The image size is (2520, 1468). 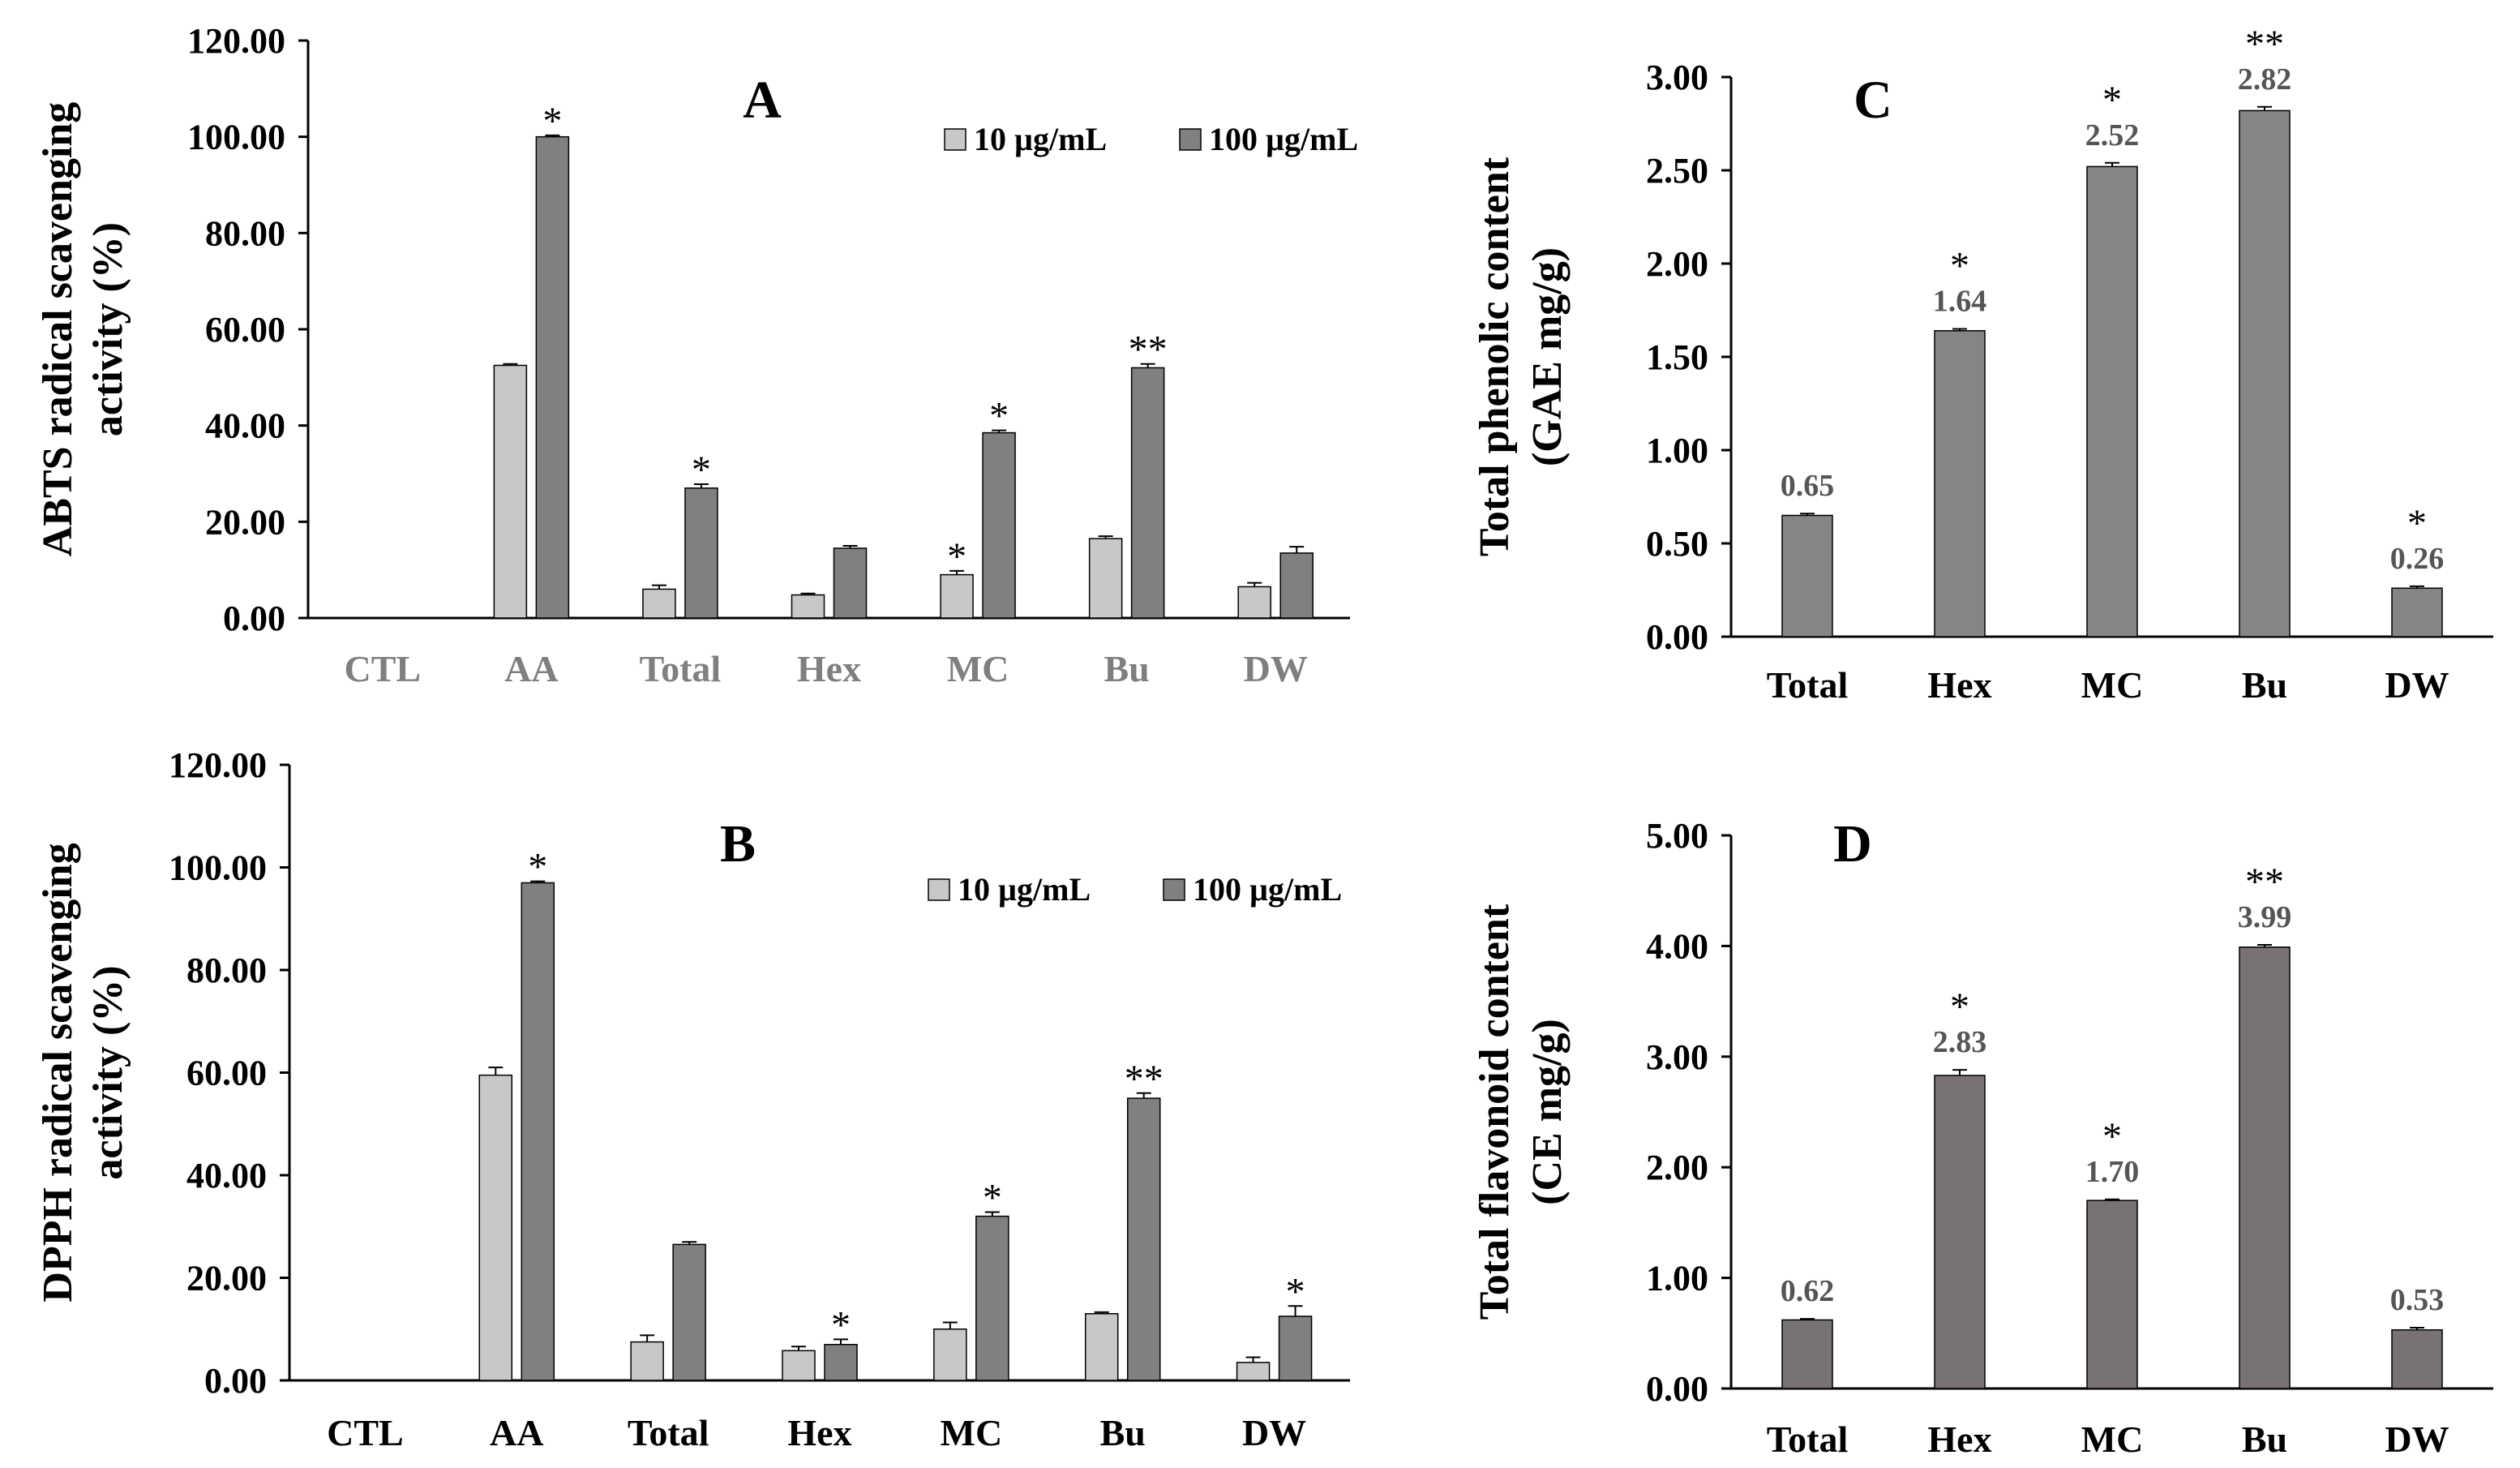 What do you see at coordinates (1808, 1291) in the screenshot?
I see `data-label: 0.62` at bounding box center [1808, 1291].